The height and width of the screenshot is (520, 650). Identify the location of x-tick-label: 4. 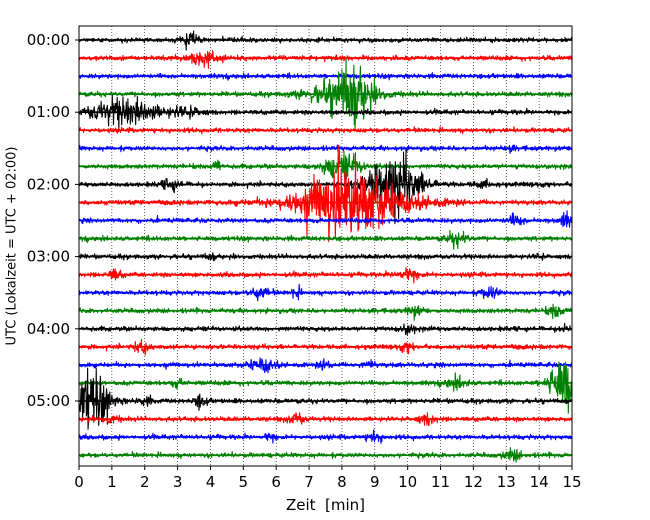
(211, 482).